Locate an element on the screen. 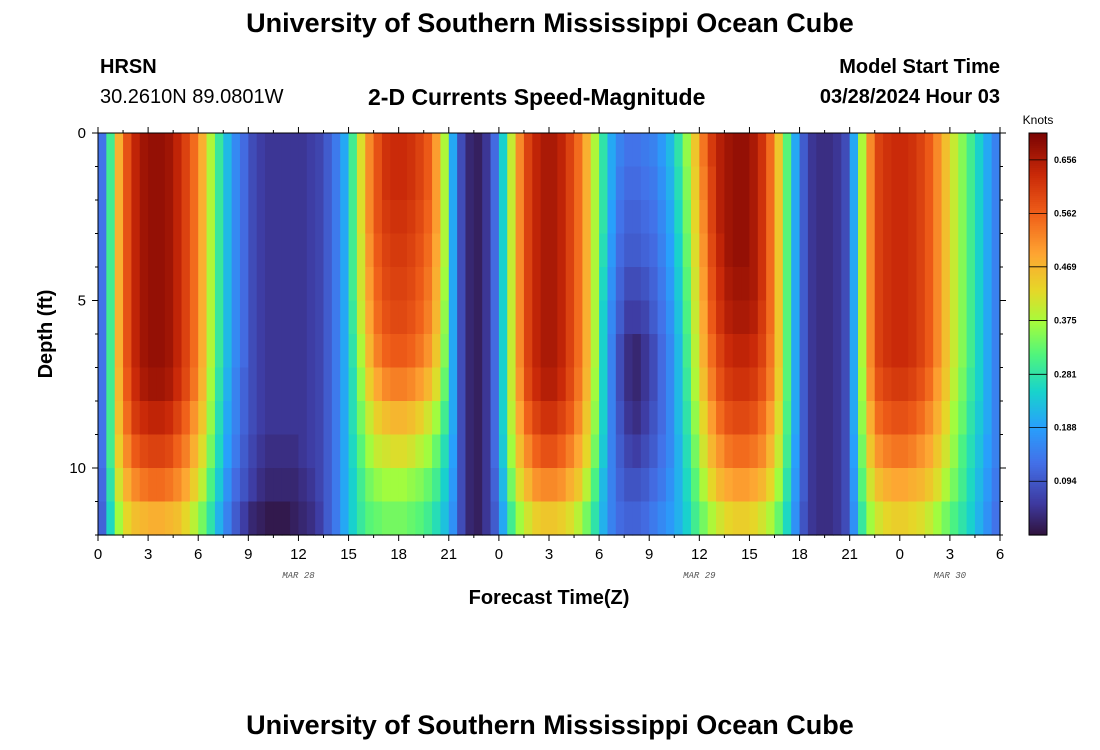 This screenshot has width=1100, height=750. model-start-value: 03/28/2024 Hour 03 is located at coordinates (909, 97).